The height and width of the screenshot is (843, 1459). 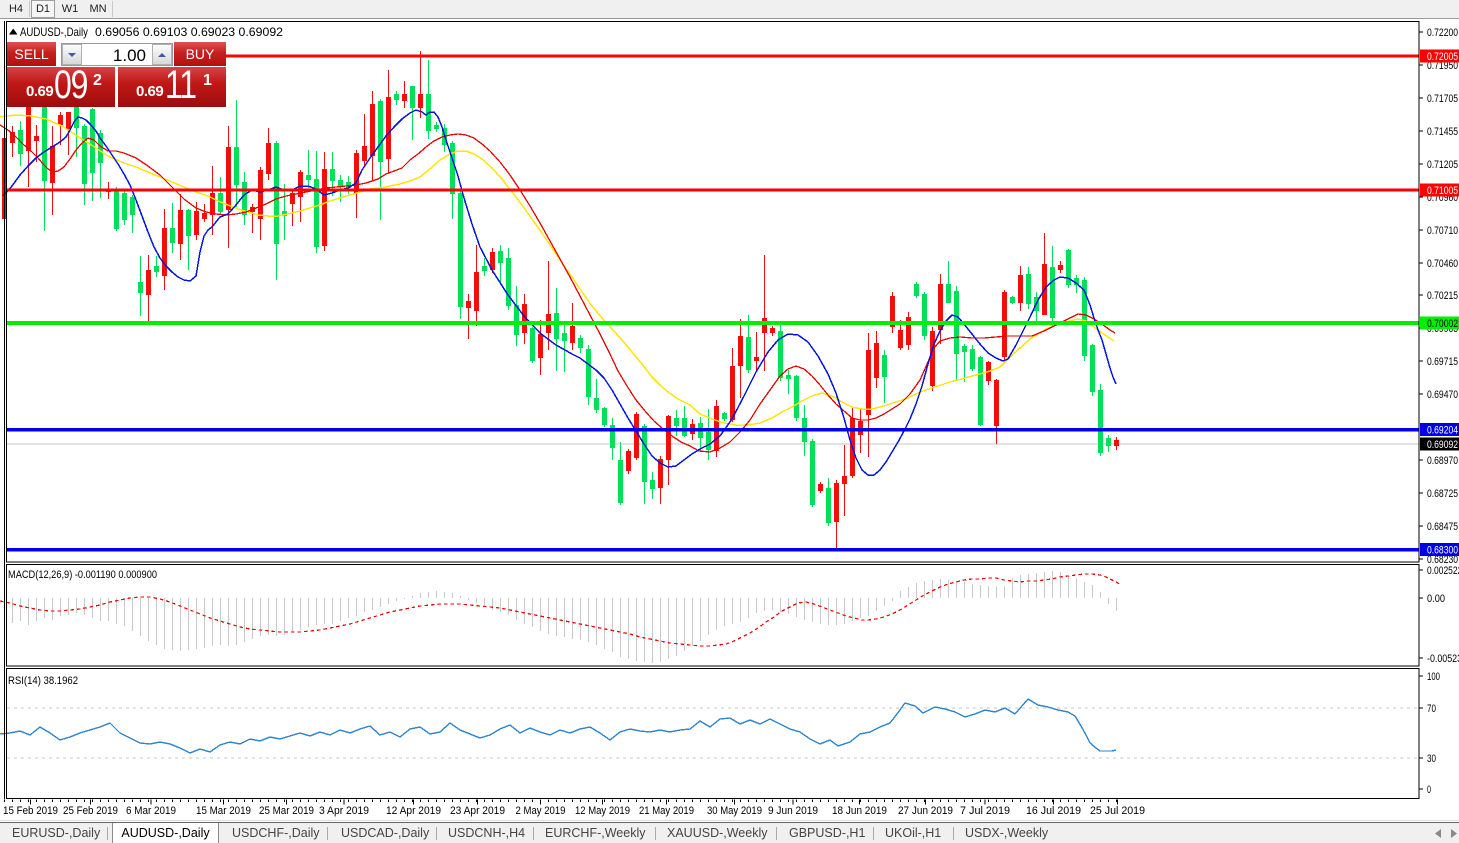 What do you see at coordinates (602, 811) in the screenshot?
I see `svg-text: 12 May 2019` at bounding box center [602, 811].